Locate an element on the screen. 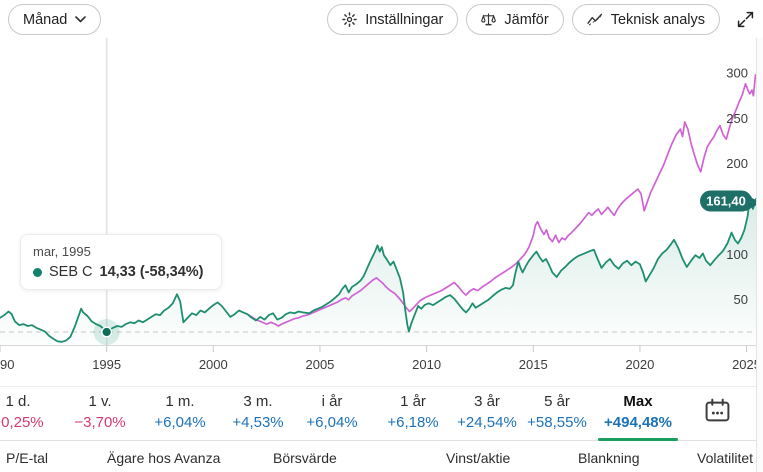 The image size is (763, 472). period-1y: 1 år +6,18% is located at coordinates (413, 412).